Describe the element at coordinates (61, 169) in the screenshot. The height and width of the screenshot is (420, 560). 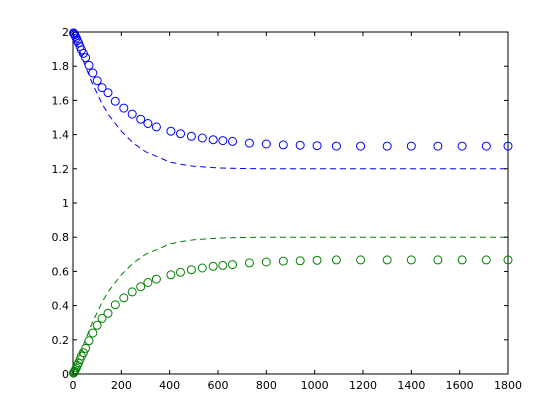
I see `y-tick-label: 1.2` at that location.